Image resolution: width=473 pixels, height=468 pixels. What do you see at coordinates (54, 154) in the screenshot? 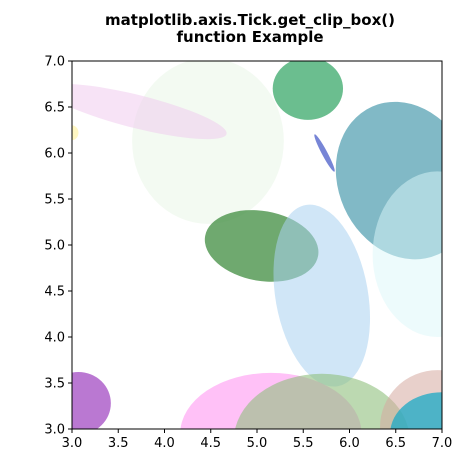
I see `y-tick-label: 6.0` at bounding box center [54, 154].